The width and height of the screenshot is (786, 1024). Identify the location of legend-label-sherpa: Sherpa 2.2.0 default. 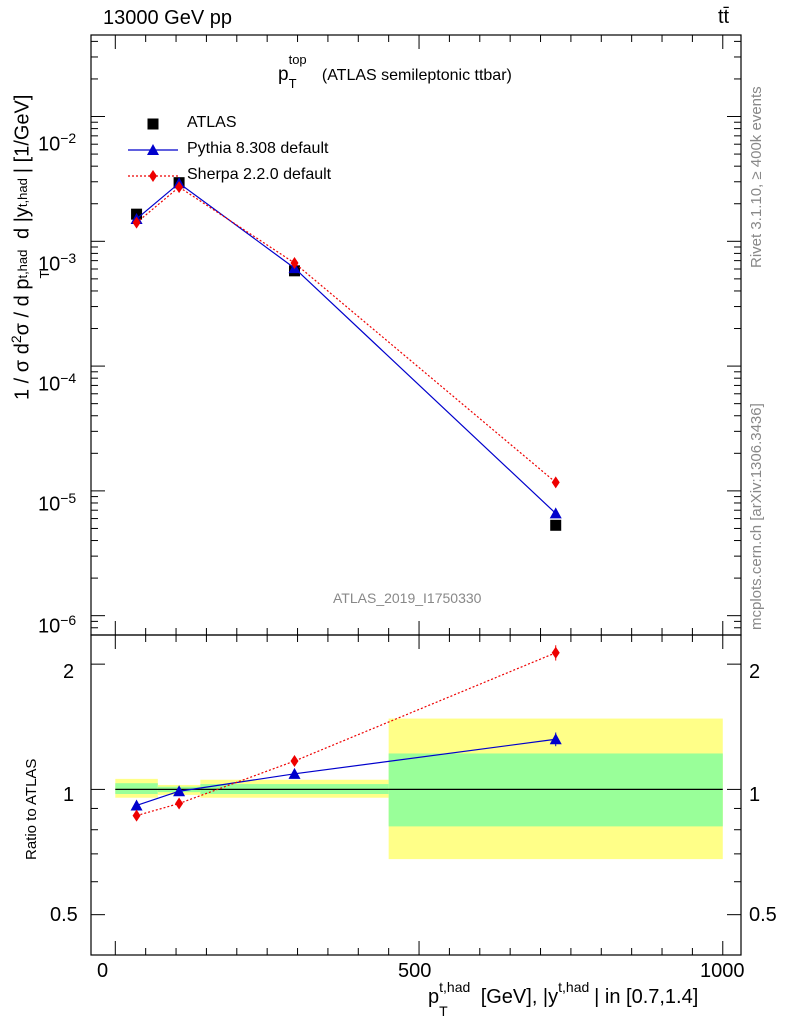
(259, 174).